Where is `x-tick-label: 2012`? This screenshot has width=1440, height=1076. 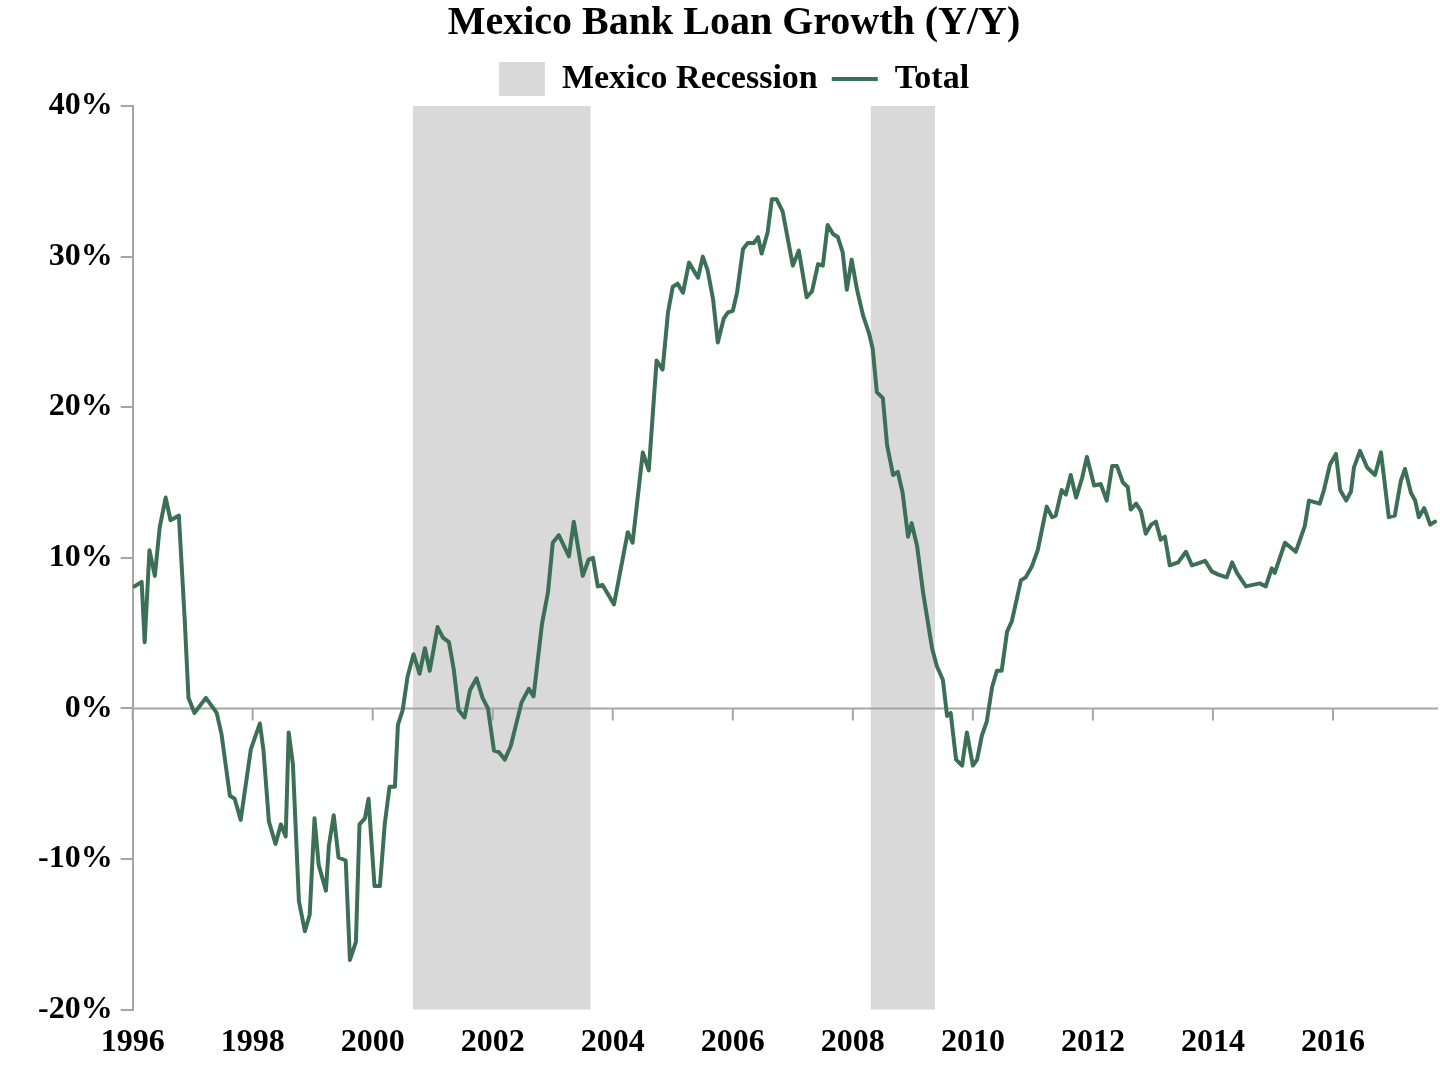
x-tick-label: 2012 is located at coordinates (1092, 1040).